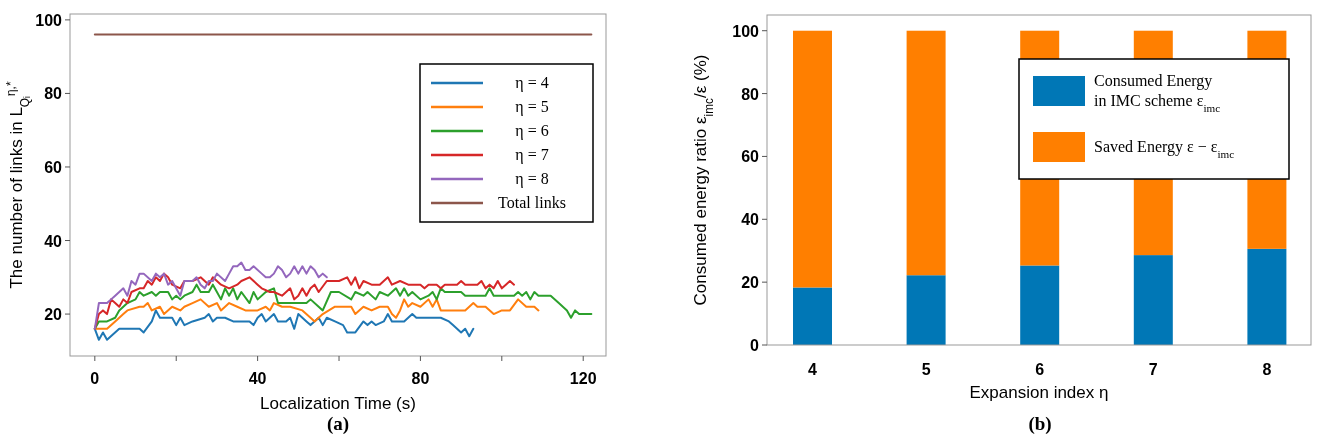  What do you see at coordinates (926, 369) in the screenshot?
I see `x-tick-label: 5` at bounding box center [926, 369].